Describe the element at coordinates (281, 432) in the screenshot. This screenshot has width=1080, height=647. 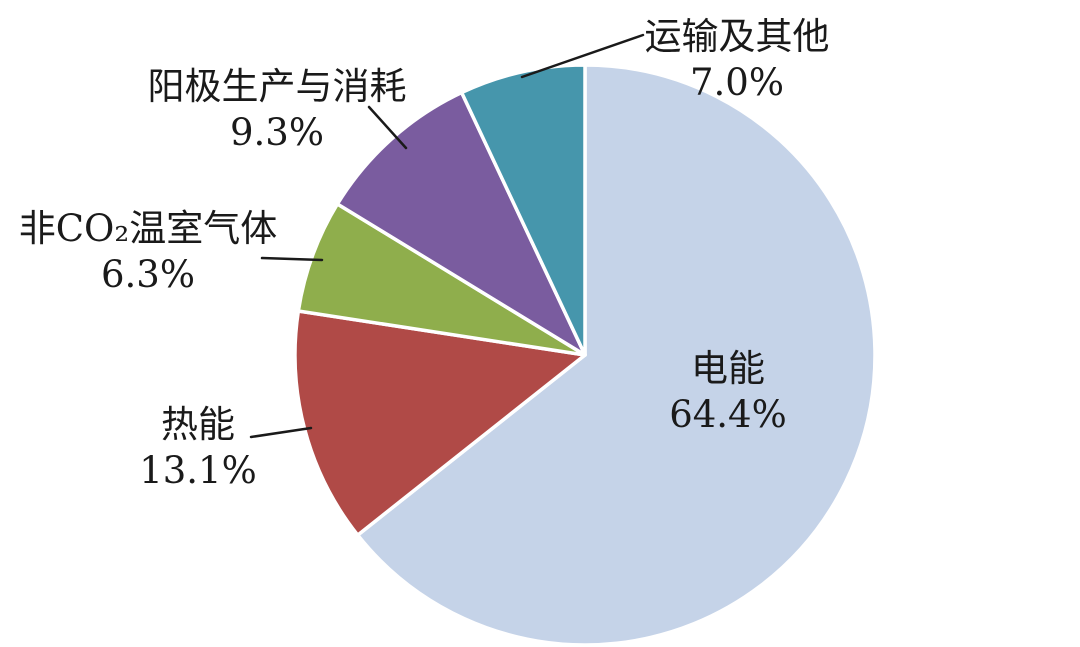
I see `leader-line-thermal` at that location.